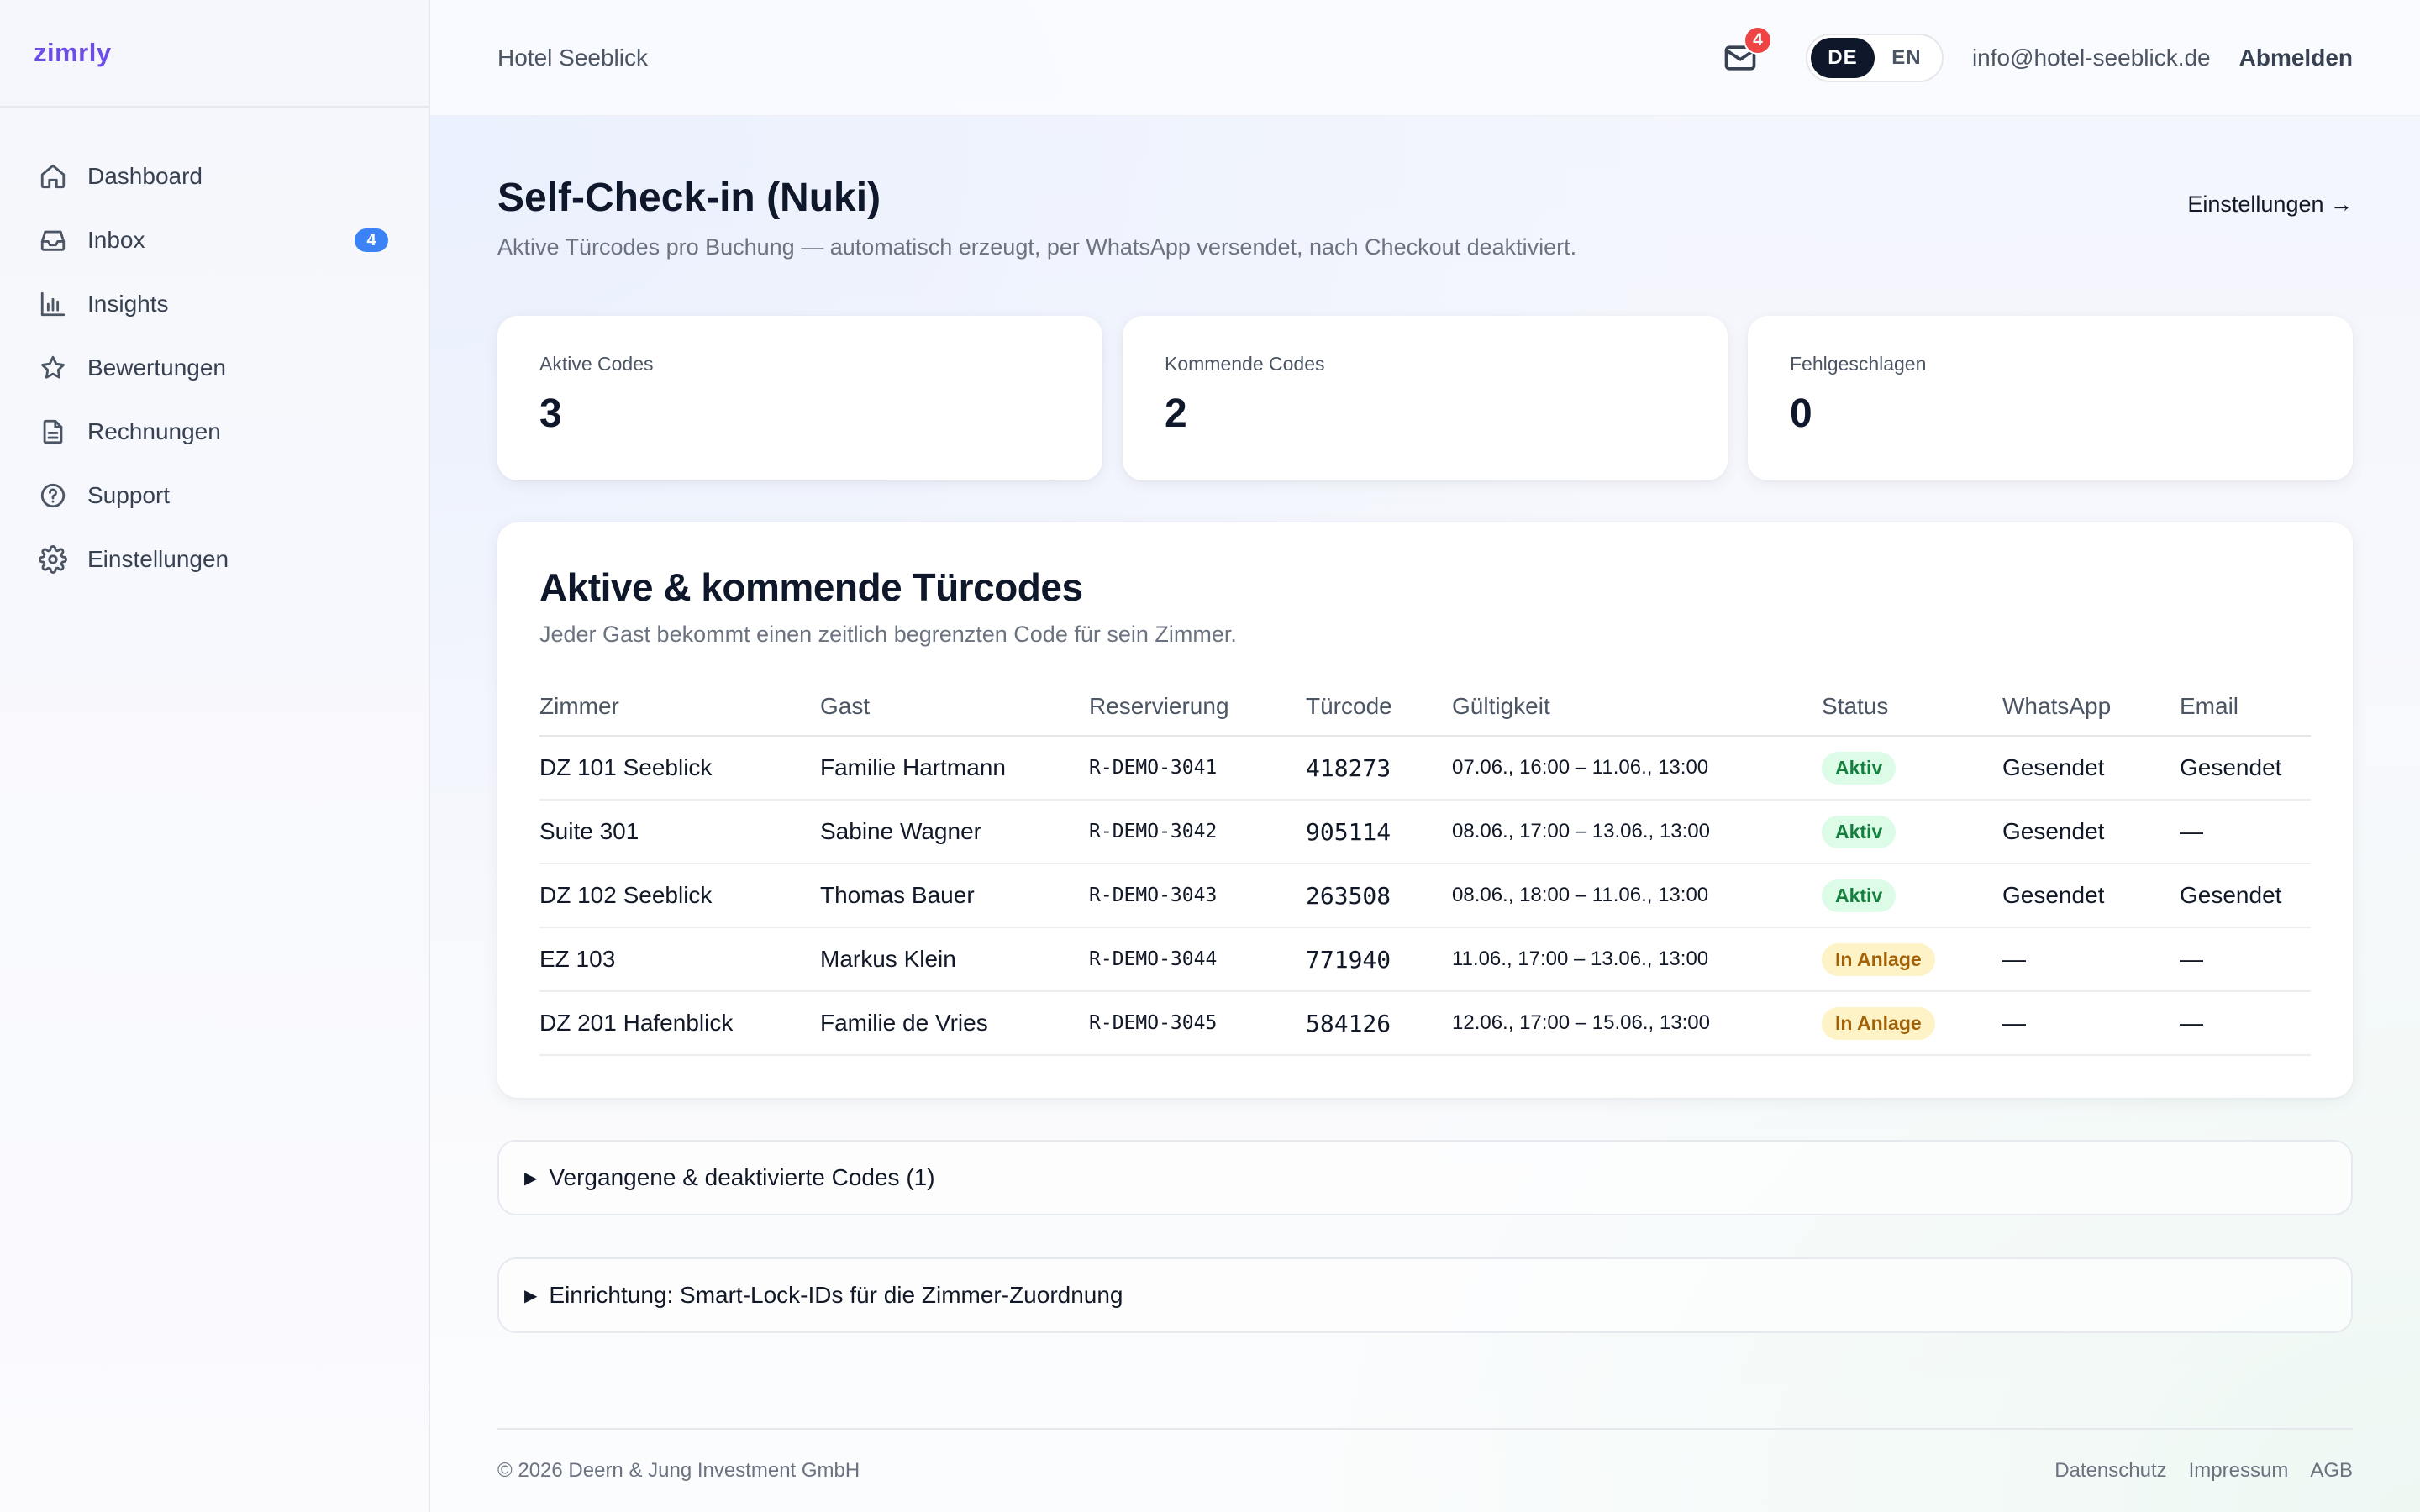  Describe the element at coordinates (1197, 959) in the screenshot. I see `cell-reservation: R-DEMO-3044` at that location.